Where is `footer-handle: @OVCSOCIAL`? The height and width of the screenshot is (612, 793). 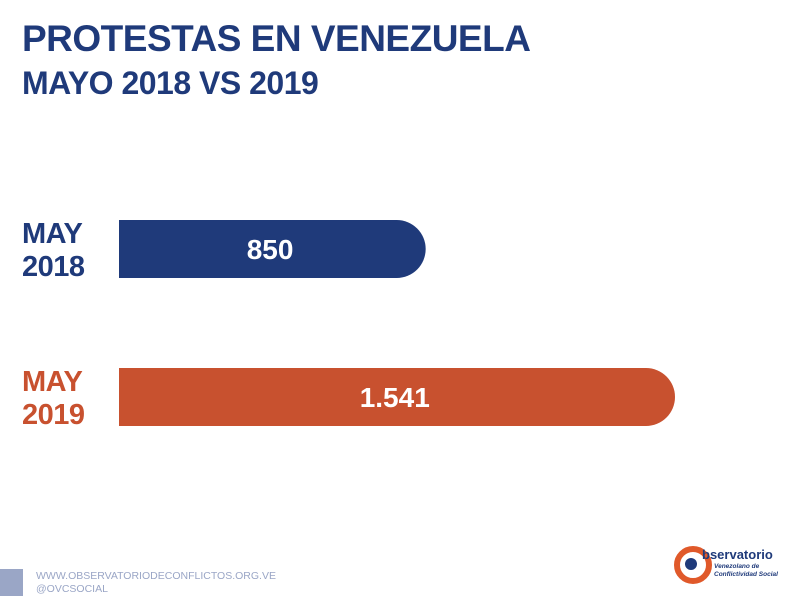 footer-handle: @OVCSOCIAL is located at coordinates (72, 589).